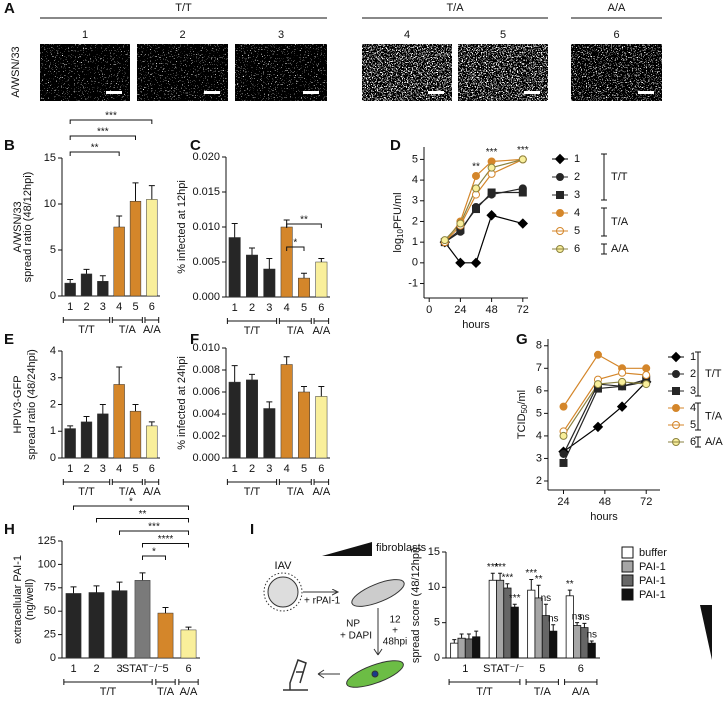 The height and width of the screenshot is (714, 726). What do you see at coordinates (16, 71) in the screenshot?
I see `row-label: A/WSN/33` at bounding box center [16, 71].